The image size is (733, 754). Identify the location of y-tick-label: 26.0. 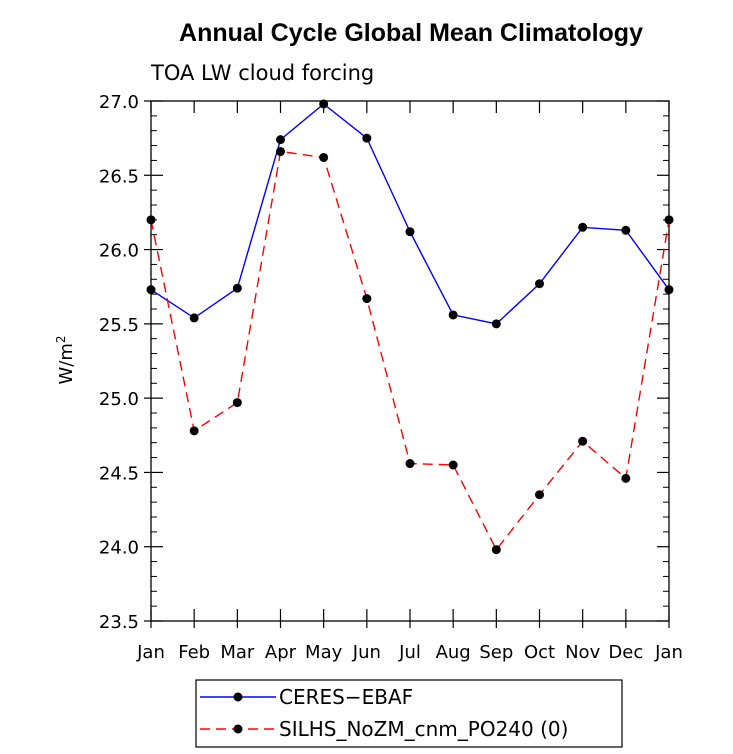
(119, 251).